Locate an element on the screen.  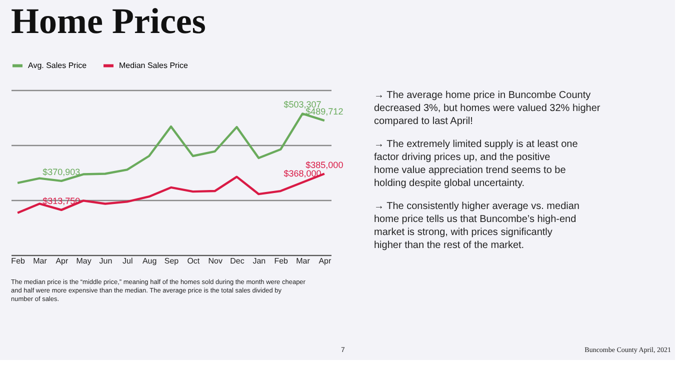
data-label: $313,750 is located at coordinates (61, 201).